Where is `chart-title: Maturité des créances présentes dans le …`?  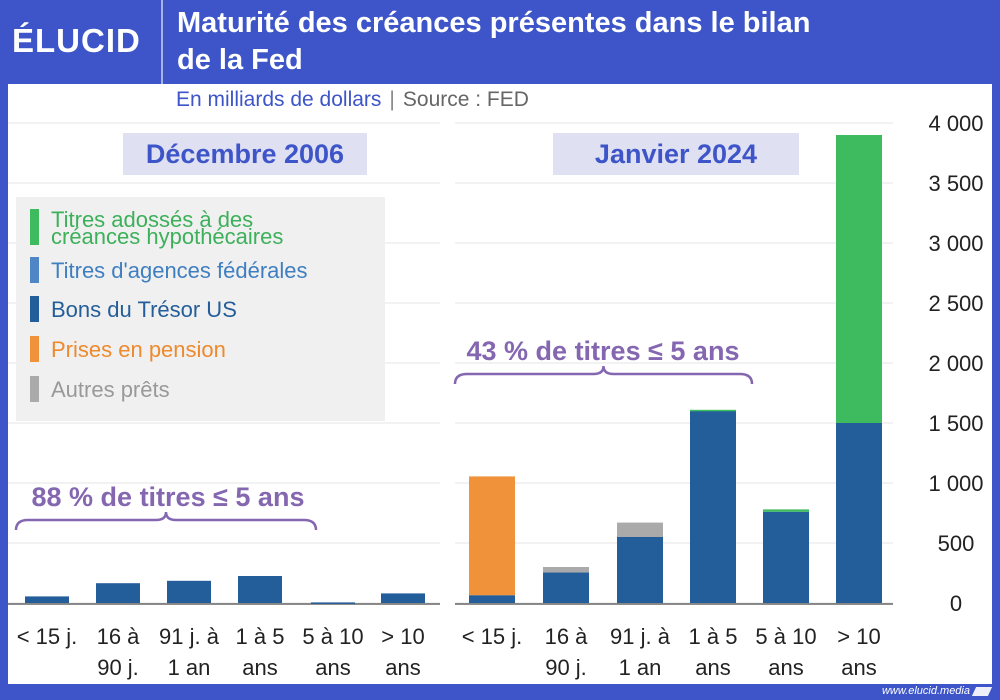 chart-title: Maturité des créances présentes dans le … is located at coordinates (577, 42).